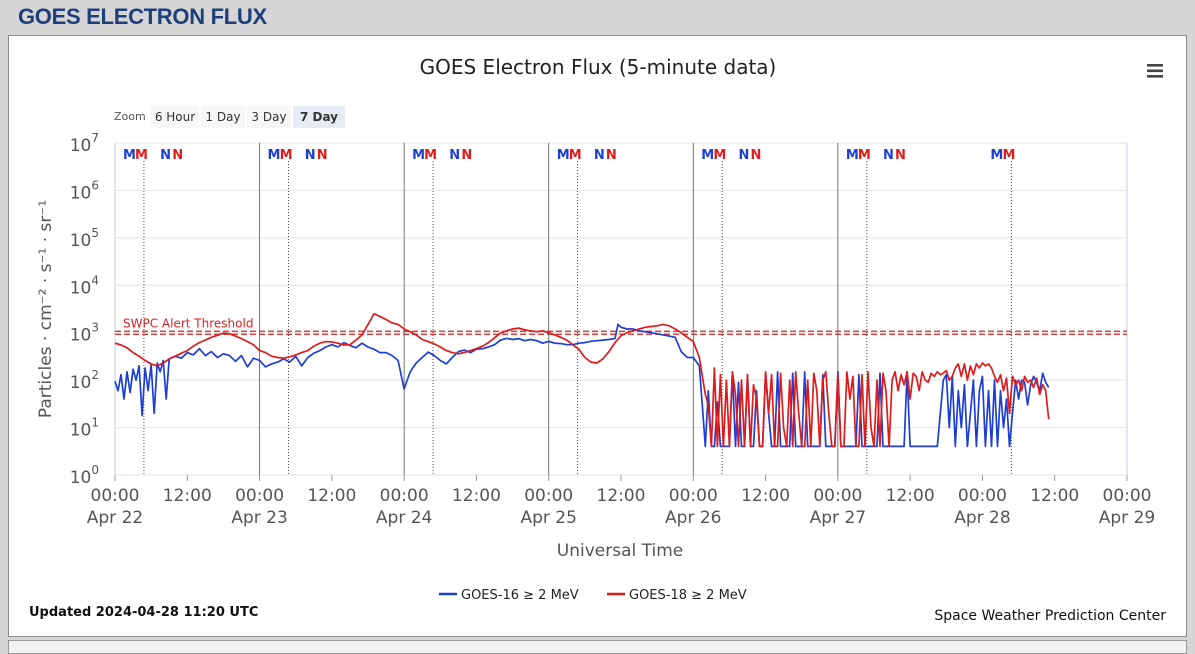  What do you see at coordinates (520, 595) in the screenshot?
I see `legend-label: GOES-16 ≥ 2 MeV` at bounding box center [520, 595].